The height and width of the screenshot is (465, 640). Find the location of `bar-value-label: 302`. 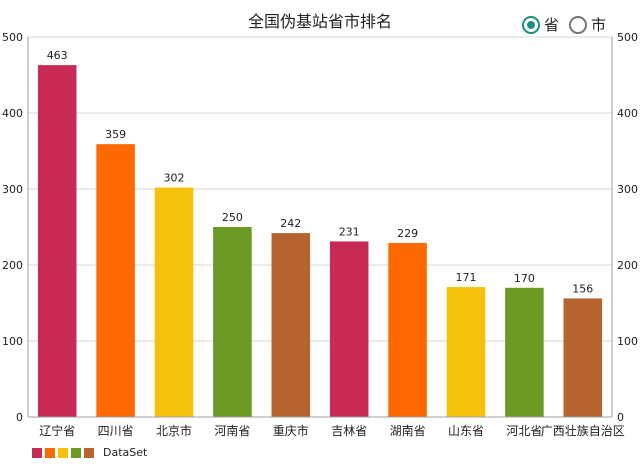

bar-value-label: 302 is located at coordinates (174, 177).